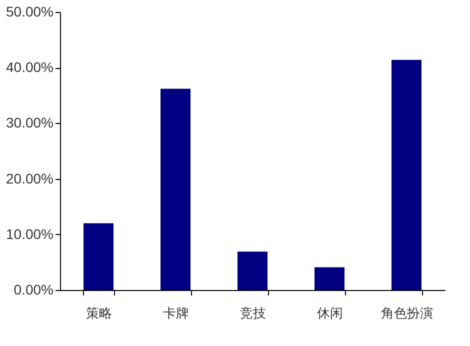  What do you see at coordinates (30, 122) in the screenshot?
I see `y-tick-label: 30.00%` at bounding box center [30, 122].